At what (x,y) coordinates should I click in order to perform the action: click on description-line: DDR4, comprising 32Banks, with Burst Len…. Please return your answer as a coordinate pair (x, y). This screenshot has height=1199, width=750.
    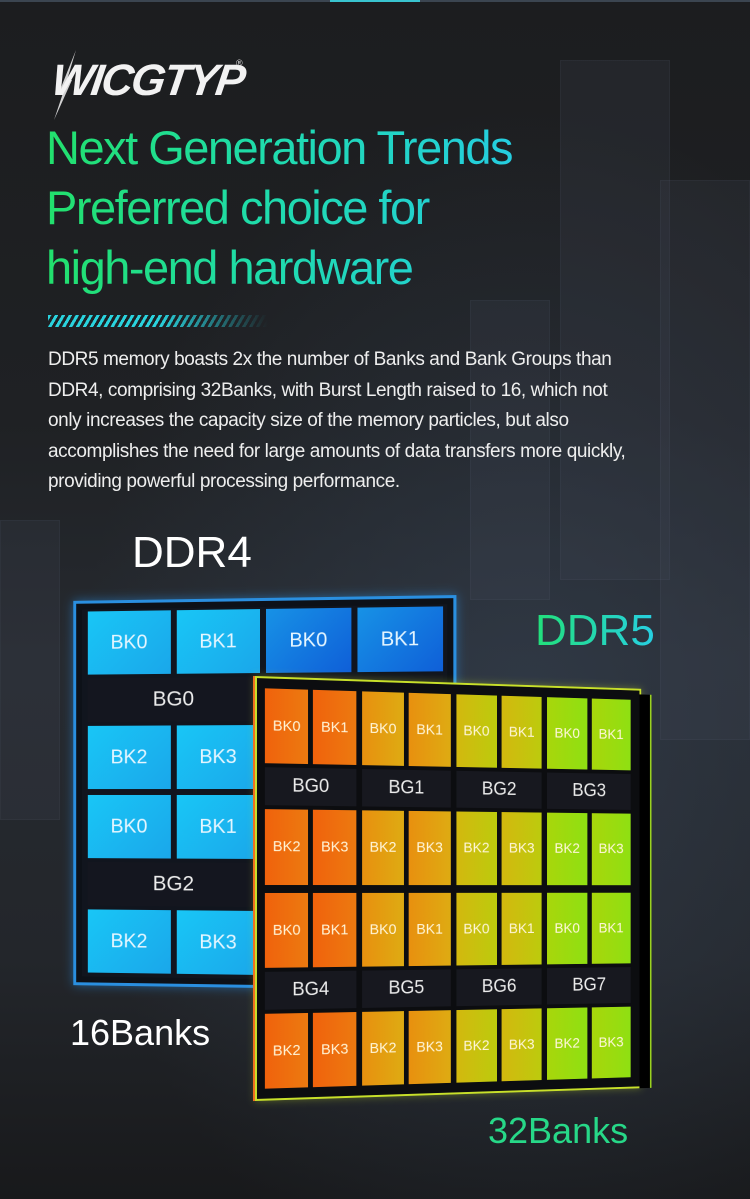
    Looking at the image, I should click on (328, 390).